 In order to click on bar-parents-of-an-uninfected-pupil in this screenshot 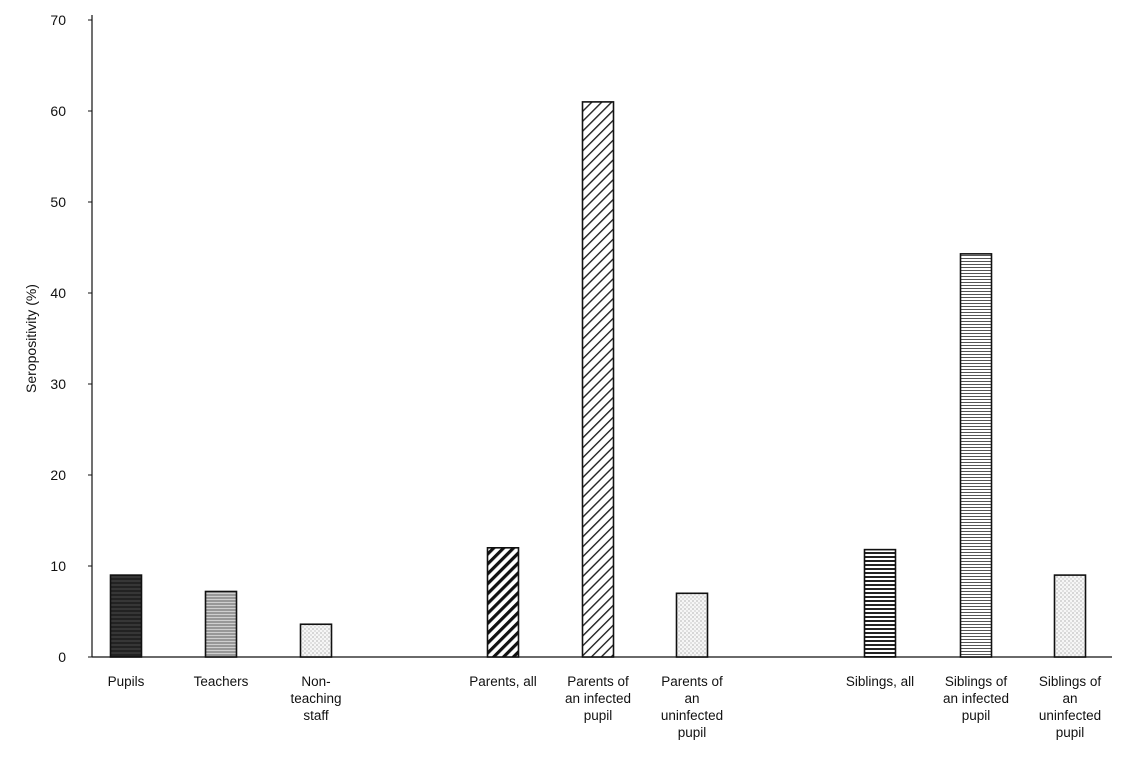, I will do `click(692, 625)`.